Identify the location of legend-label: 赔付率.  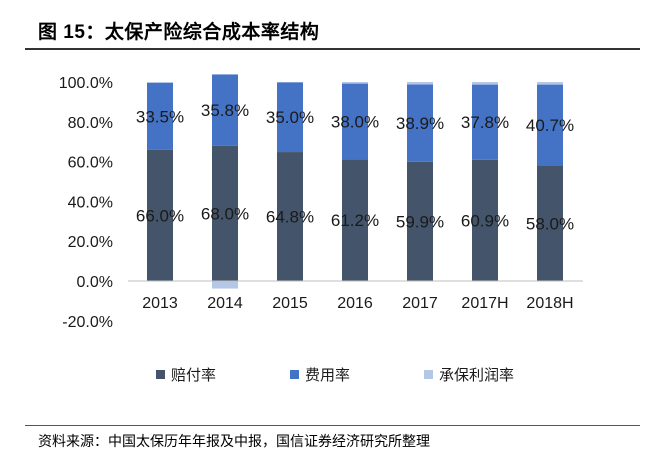
(193, 375).